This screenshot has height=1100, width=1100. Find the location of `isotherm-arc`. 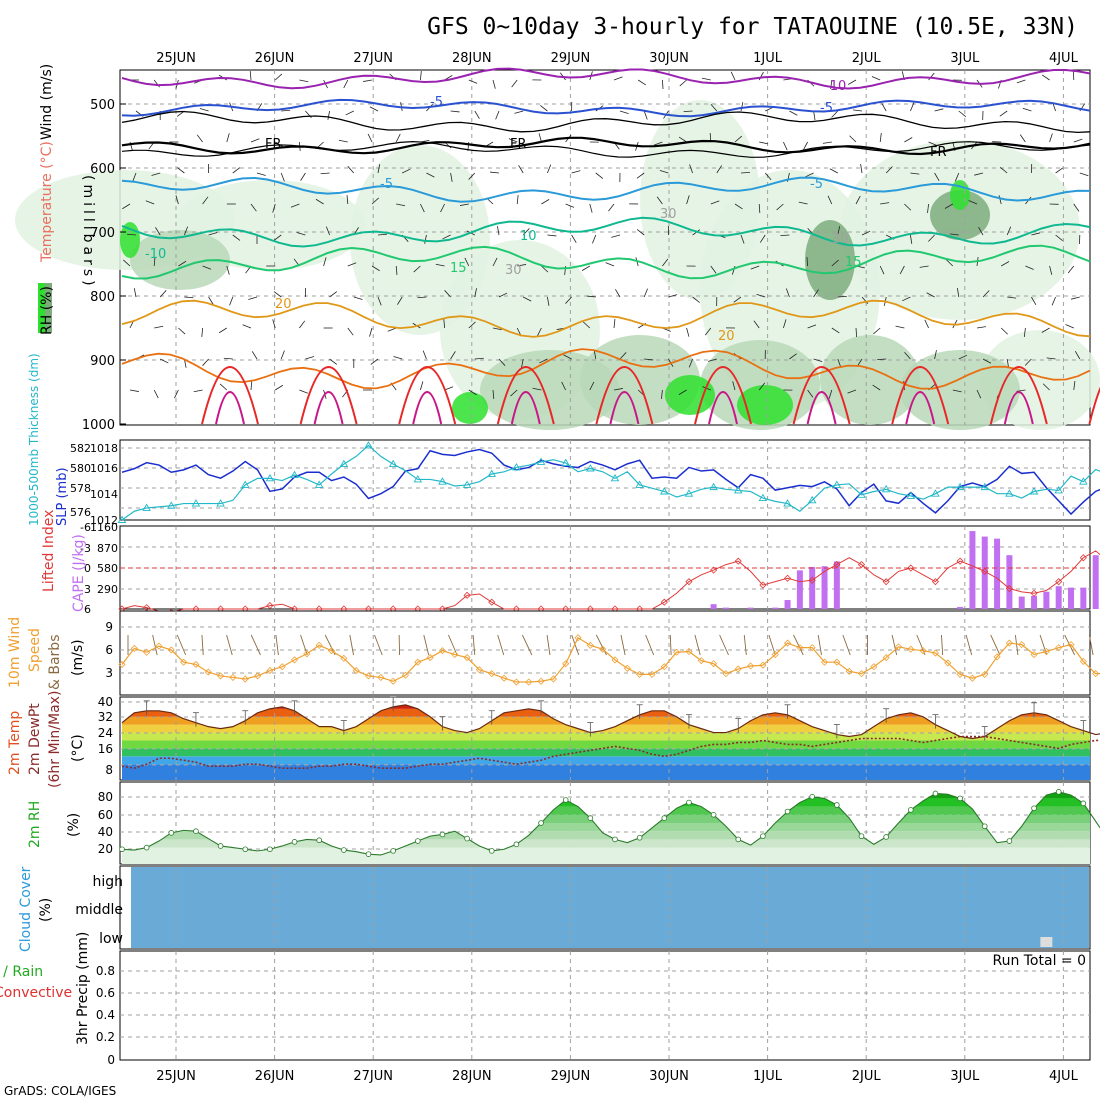

isotherm-arc is located at coordinates (328, 395).